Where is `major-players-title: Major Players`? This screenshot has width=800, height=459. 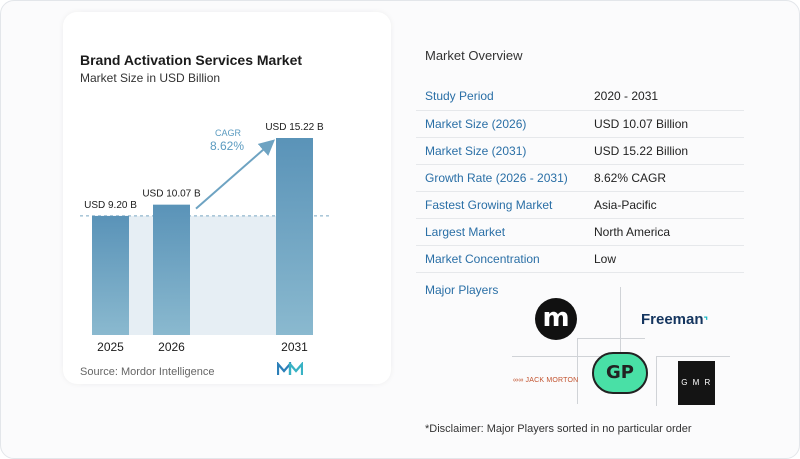 major-players-title: Major Players is located at coordinates (462, 290).